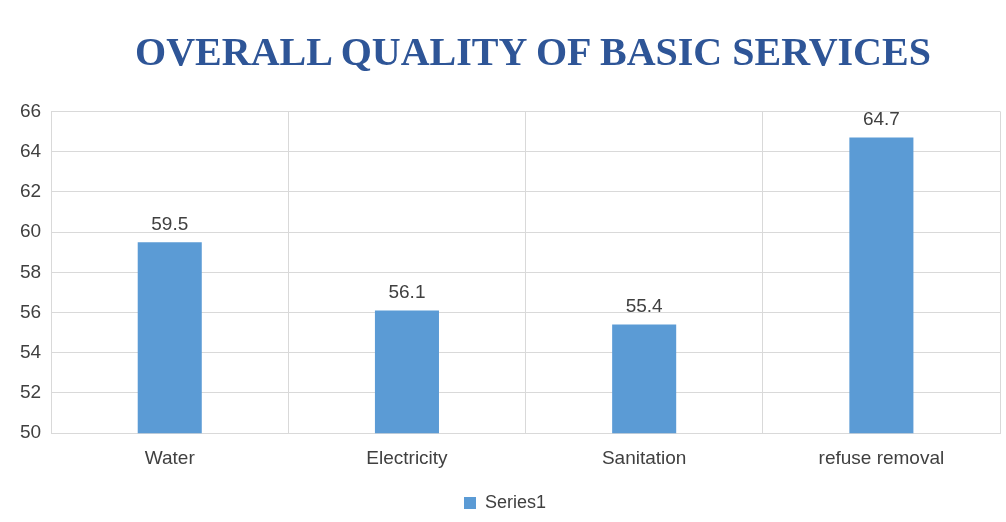 The image size is (1006, 522). I want to click on x-tick-label: Sanitation, so click(644, 457).